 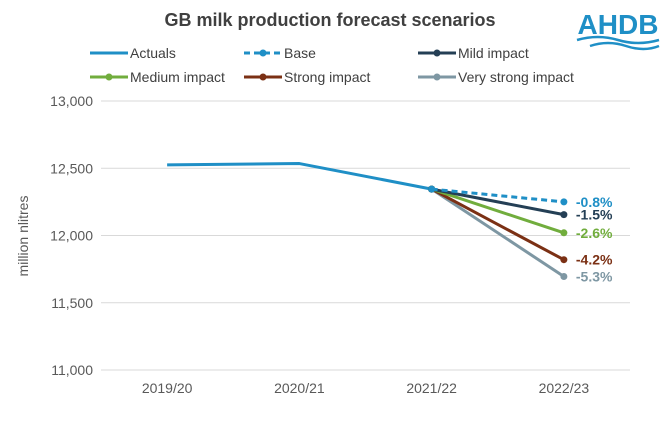 What do you see at coordinates (299, 388) in the screenshot?
I see `x-tick-label: 2020/21` at bounding box center [299, 388].